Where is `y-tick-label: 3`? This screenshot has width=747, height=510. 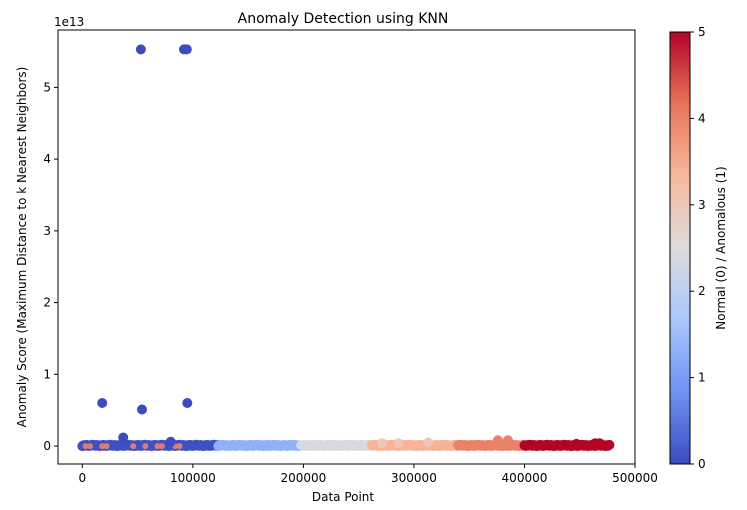 y-tick-label: 3 is located at coordinates (47, 231).